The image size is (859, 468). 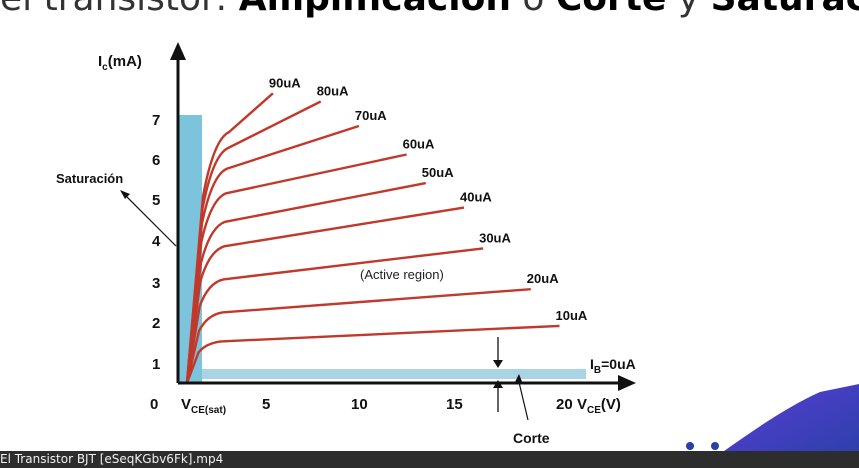 I want to click on curve-label-90uA: 90uA, so click(x=285, y=82).